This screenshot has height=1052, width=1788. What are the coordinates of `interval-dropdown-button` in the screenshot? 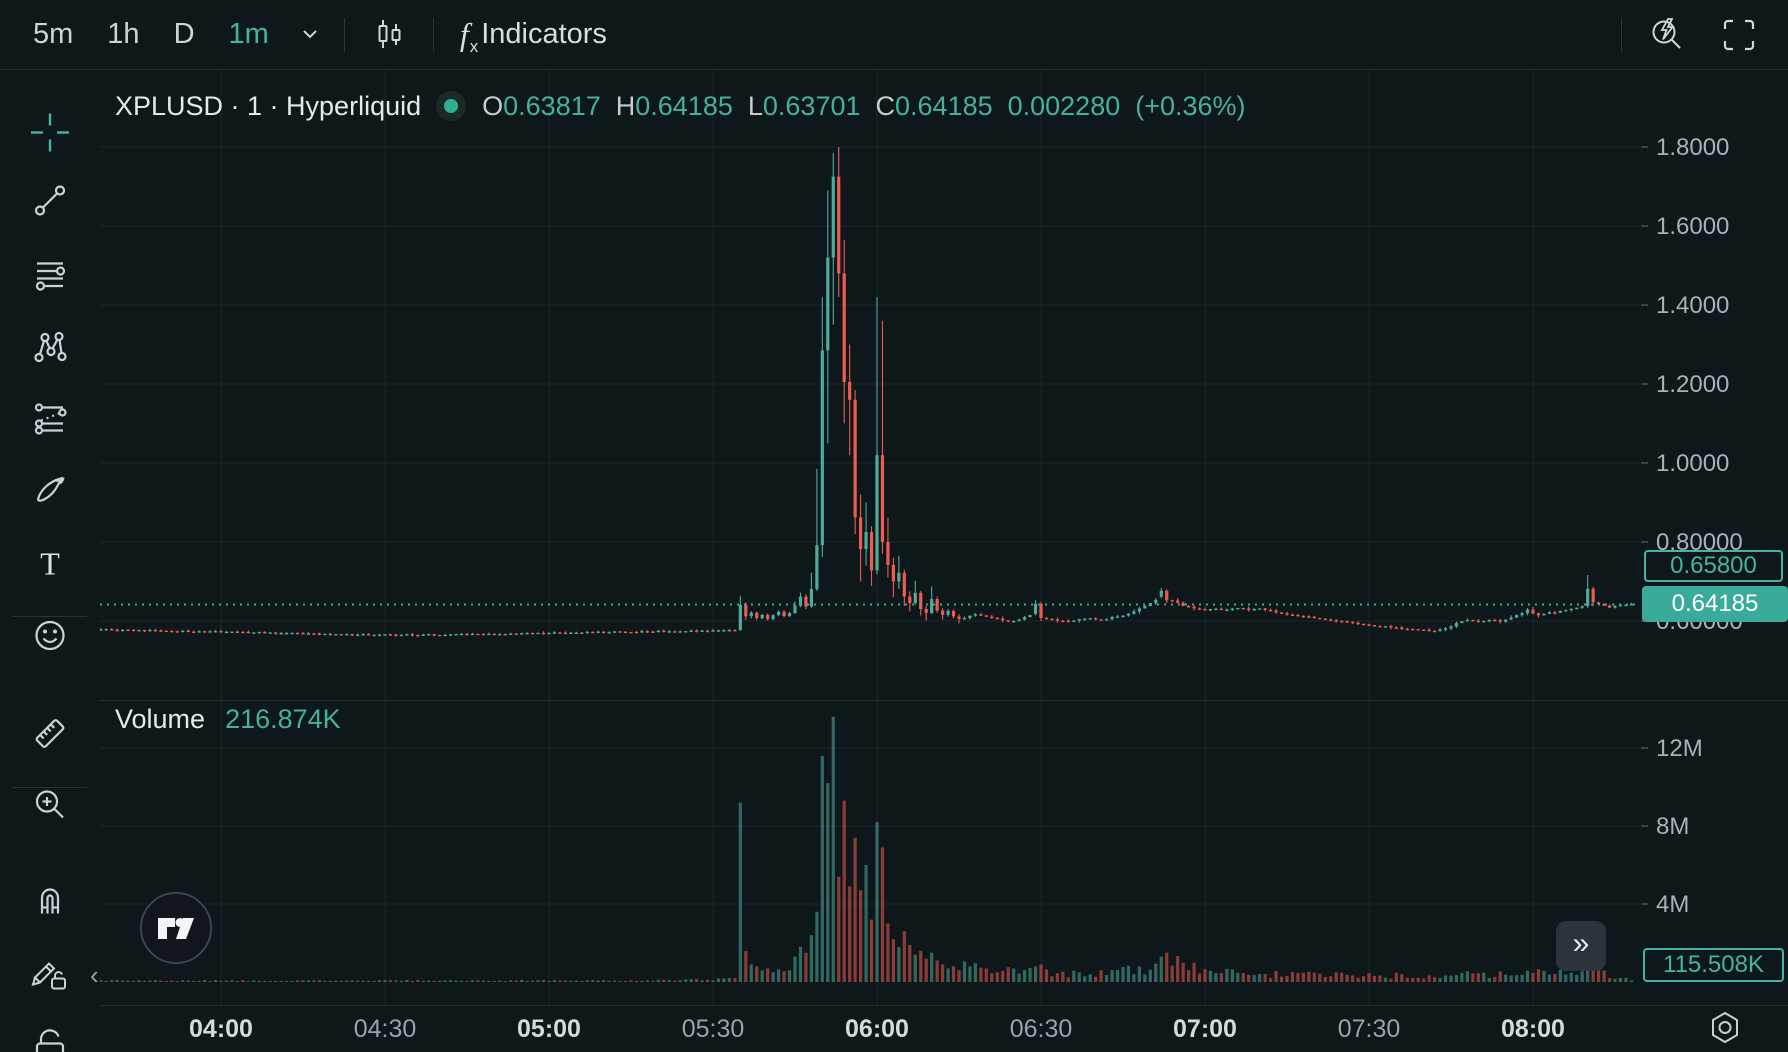 It's located at (310, 34).